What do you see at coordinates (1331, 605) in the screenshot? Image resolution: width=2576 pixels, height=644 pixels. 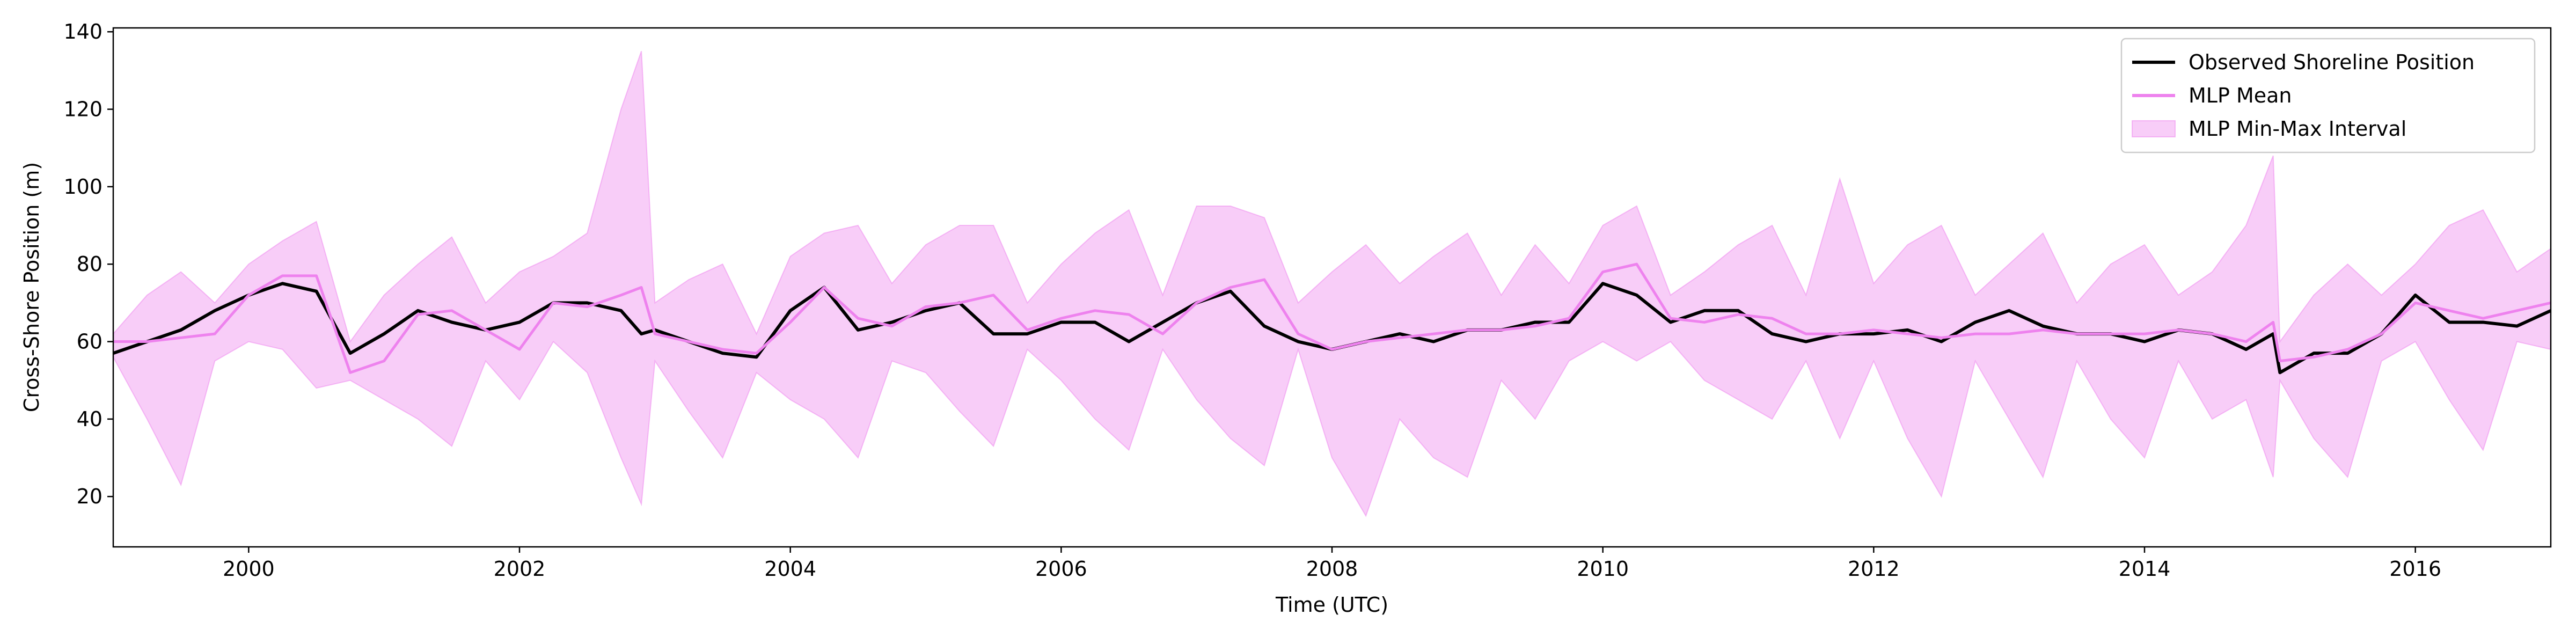 I see `x-axis-label: Time (UTC)` at bounding box center [1331, 605].